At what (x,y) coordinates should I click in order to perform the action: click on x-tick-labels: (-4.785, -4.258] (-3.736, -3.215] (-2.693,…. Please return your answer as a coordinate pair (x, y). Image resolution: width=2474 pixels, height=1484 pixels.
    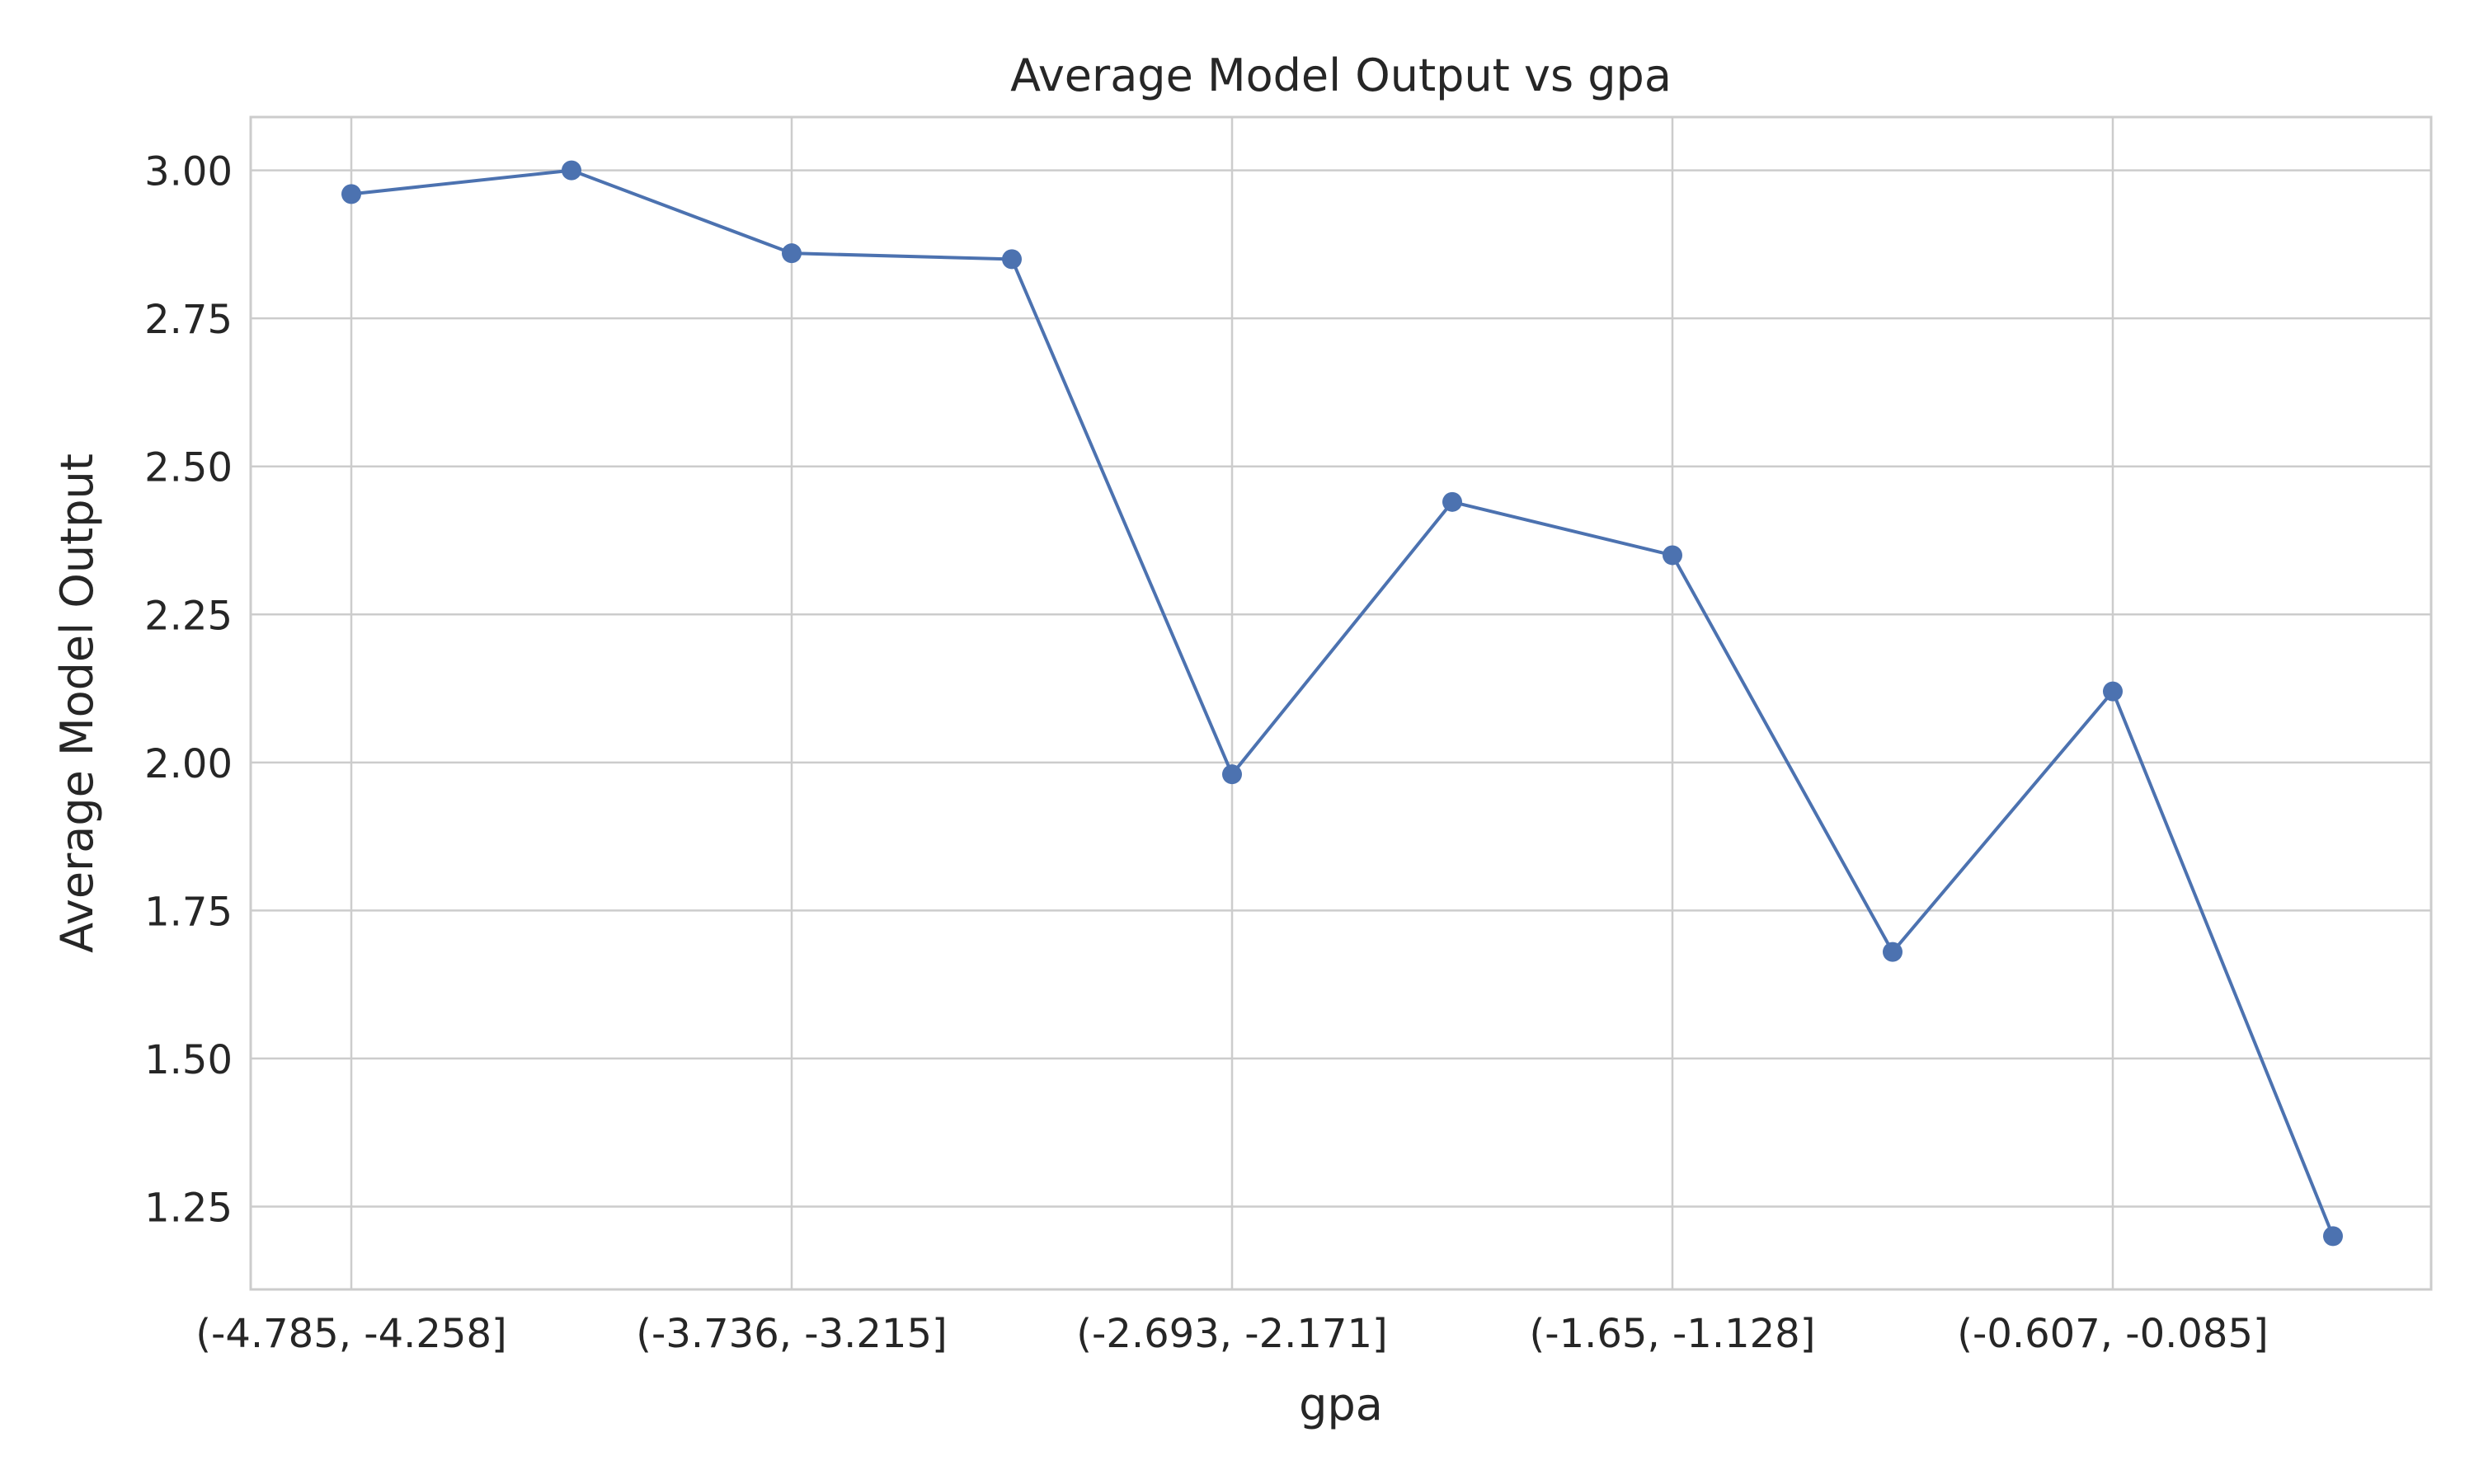
    Looking at the image, I should click on (1231, 1334).